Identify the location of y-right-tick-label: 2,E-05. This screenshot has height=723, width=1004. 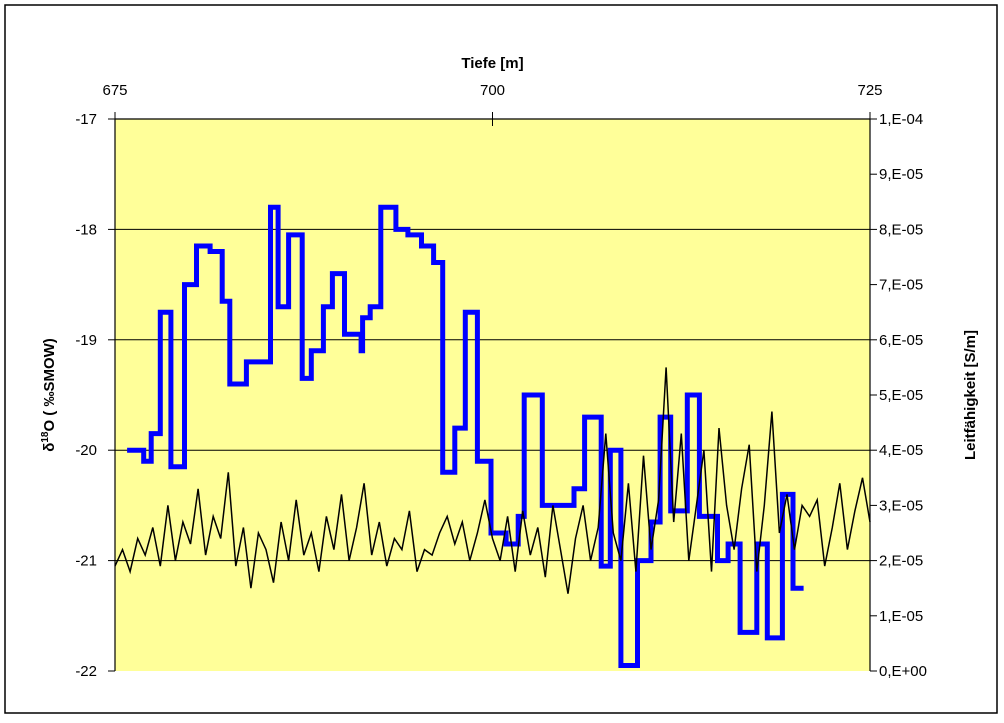
(901, 561).